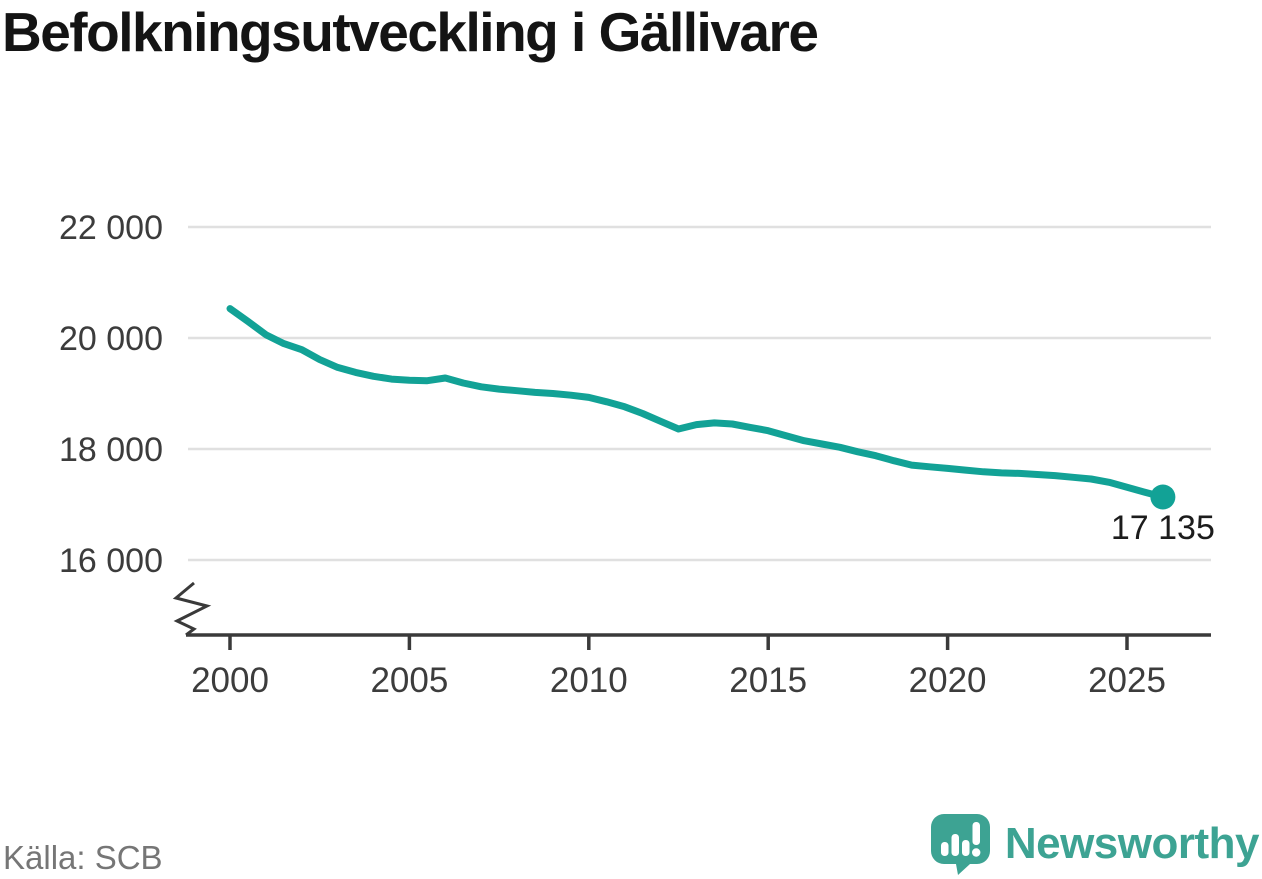 The width and height of the screenshot is (1262, 879). What do you see at coordinates (1127, 680) in the screenshot?
I see `x-axis-tick-label: 2025` at bounding box center [1127, 680].